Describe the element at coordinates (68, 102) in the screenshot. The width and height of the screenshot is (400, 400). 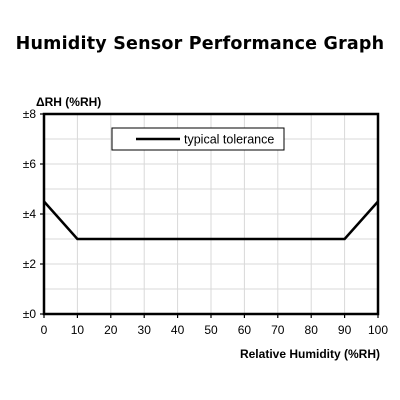
I see `y-axis-label: ΔRH (%RH)` at that location.